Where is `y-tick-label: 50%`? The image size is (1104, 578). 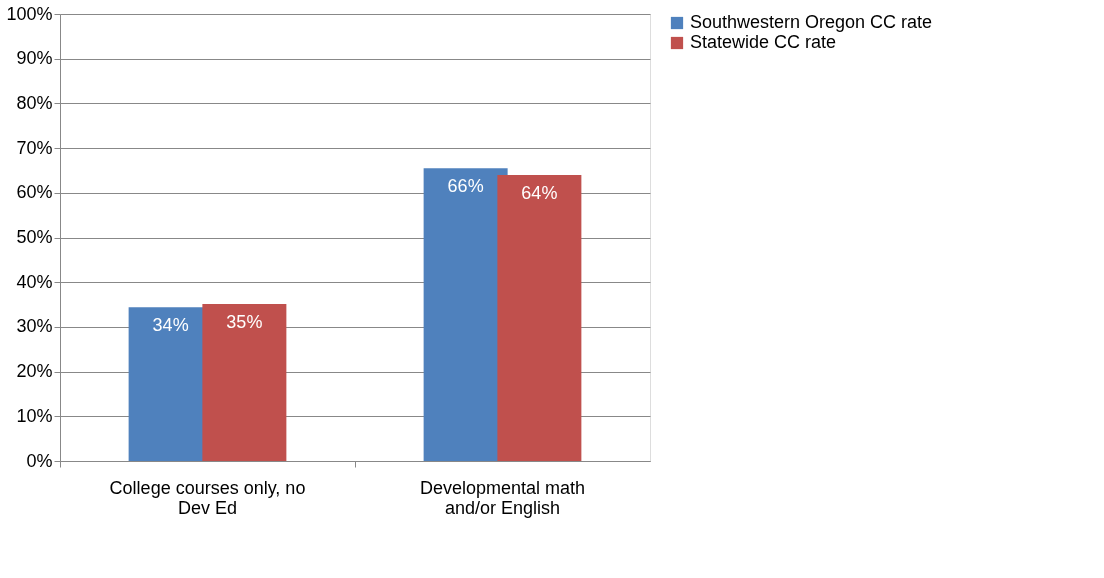 y-tick-label: 50% is located at coordinates (34, 237).